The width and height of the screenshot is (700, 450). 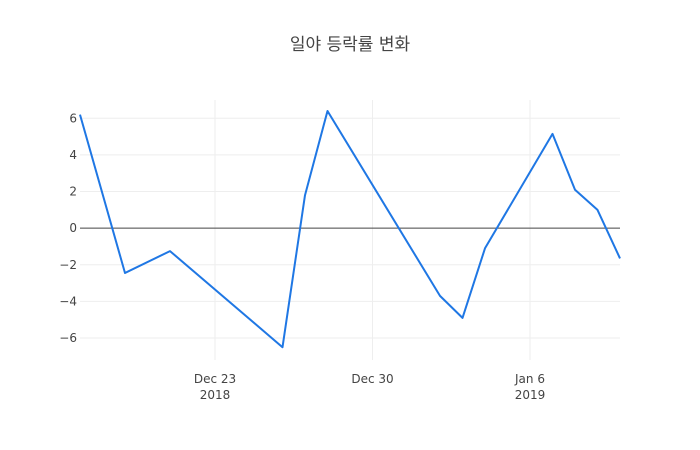 What do you see at coordinates (372, 379) in the screenshot?
I see `x-tick-label: Dec 30` at bounding box center [372, 379].